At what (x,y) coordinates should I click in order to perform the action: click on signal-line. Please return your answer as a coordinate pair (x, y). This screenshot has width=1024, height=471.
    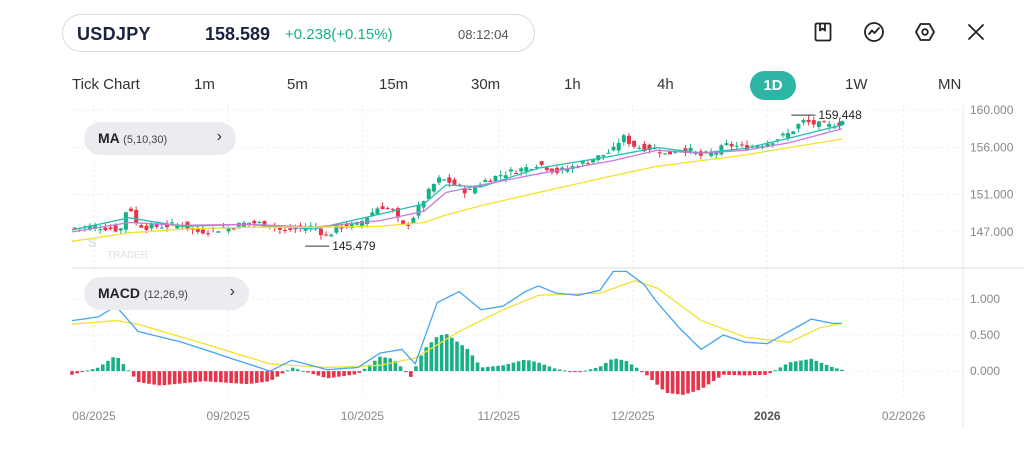
    Looking at the image, I should click on (457, 324).